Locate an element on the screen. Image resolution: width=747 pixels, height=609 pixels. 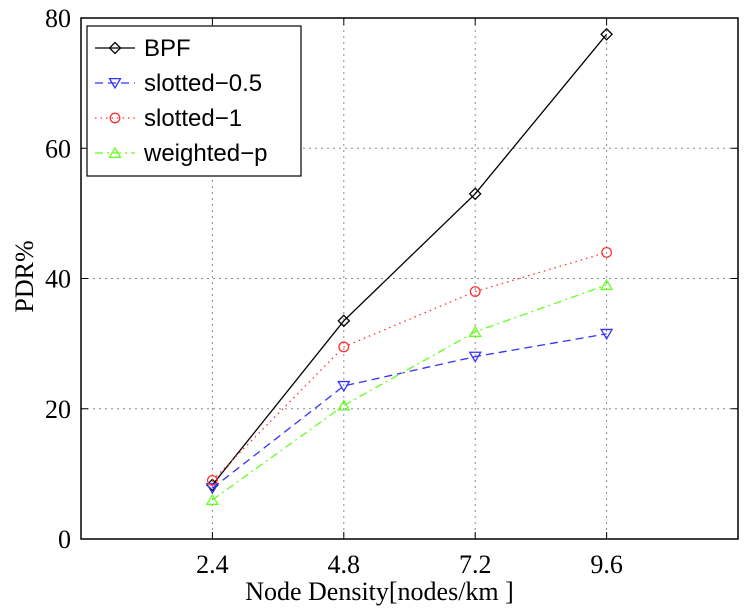
x-tick-label: 9.6 is located at coordinates (606, 564).